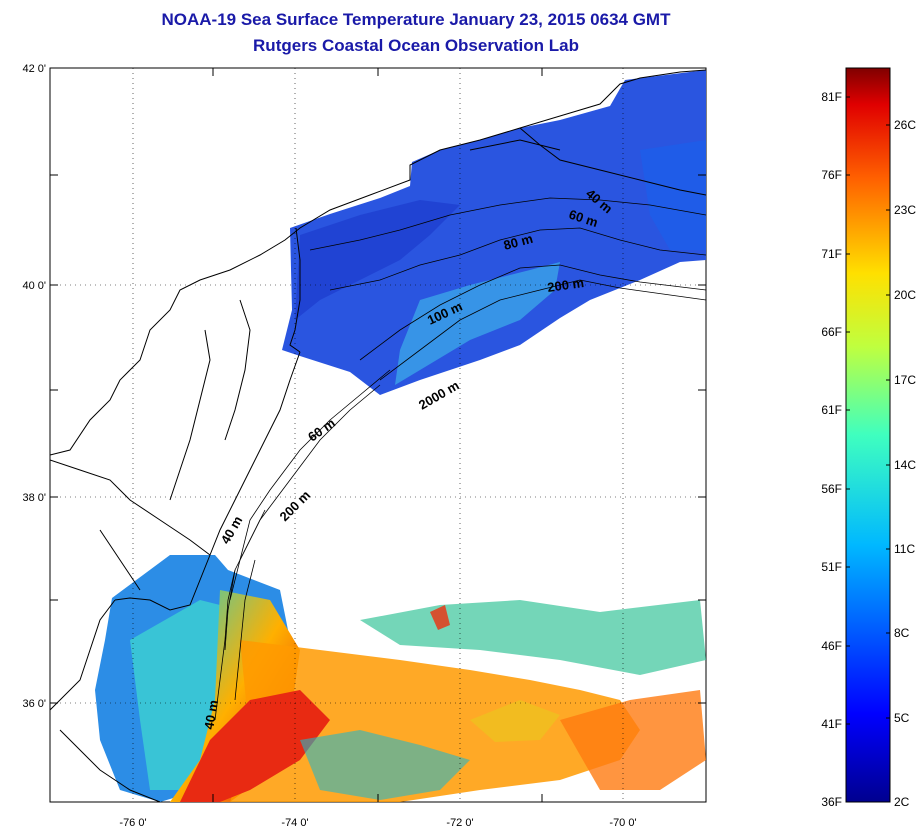  Describe the element at coordinates (902, 633) in the screenshot. I see `colorbar-label-8c: 8C` at that location.